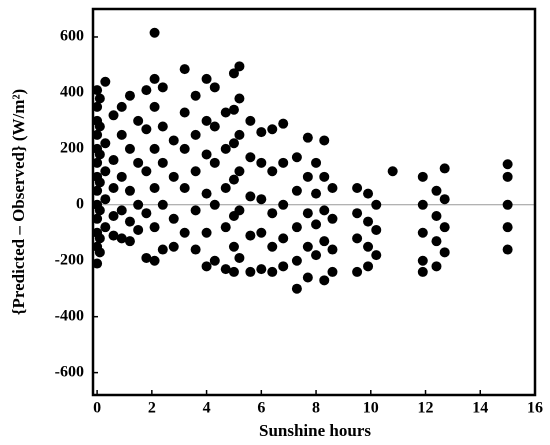 The height and width of the screenshot is (445, 550). What do you see at coordinates (18, 202) in the screenshot?
I see `y-axis-label: {Predicted – Observed} (W/m²)` at bounding box center [18, 202].